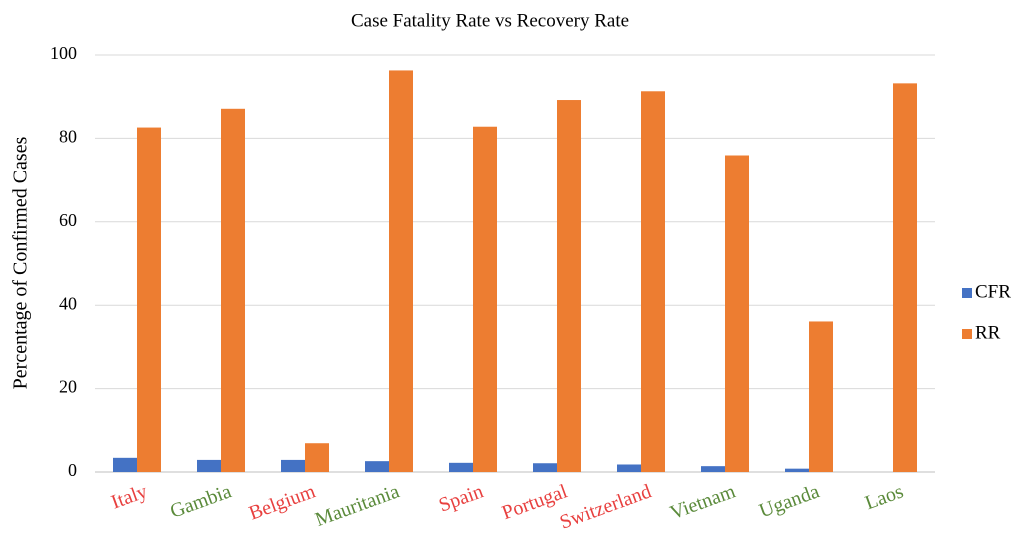 This screenshot has height=556, width=1033. Describe the element at coordinates (68, 137) in the screenshot. I see `y-tick-label: 80` at that location.